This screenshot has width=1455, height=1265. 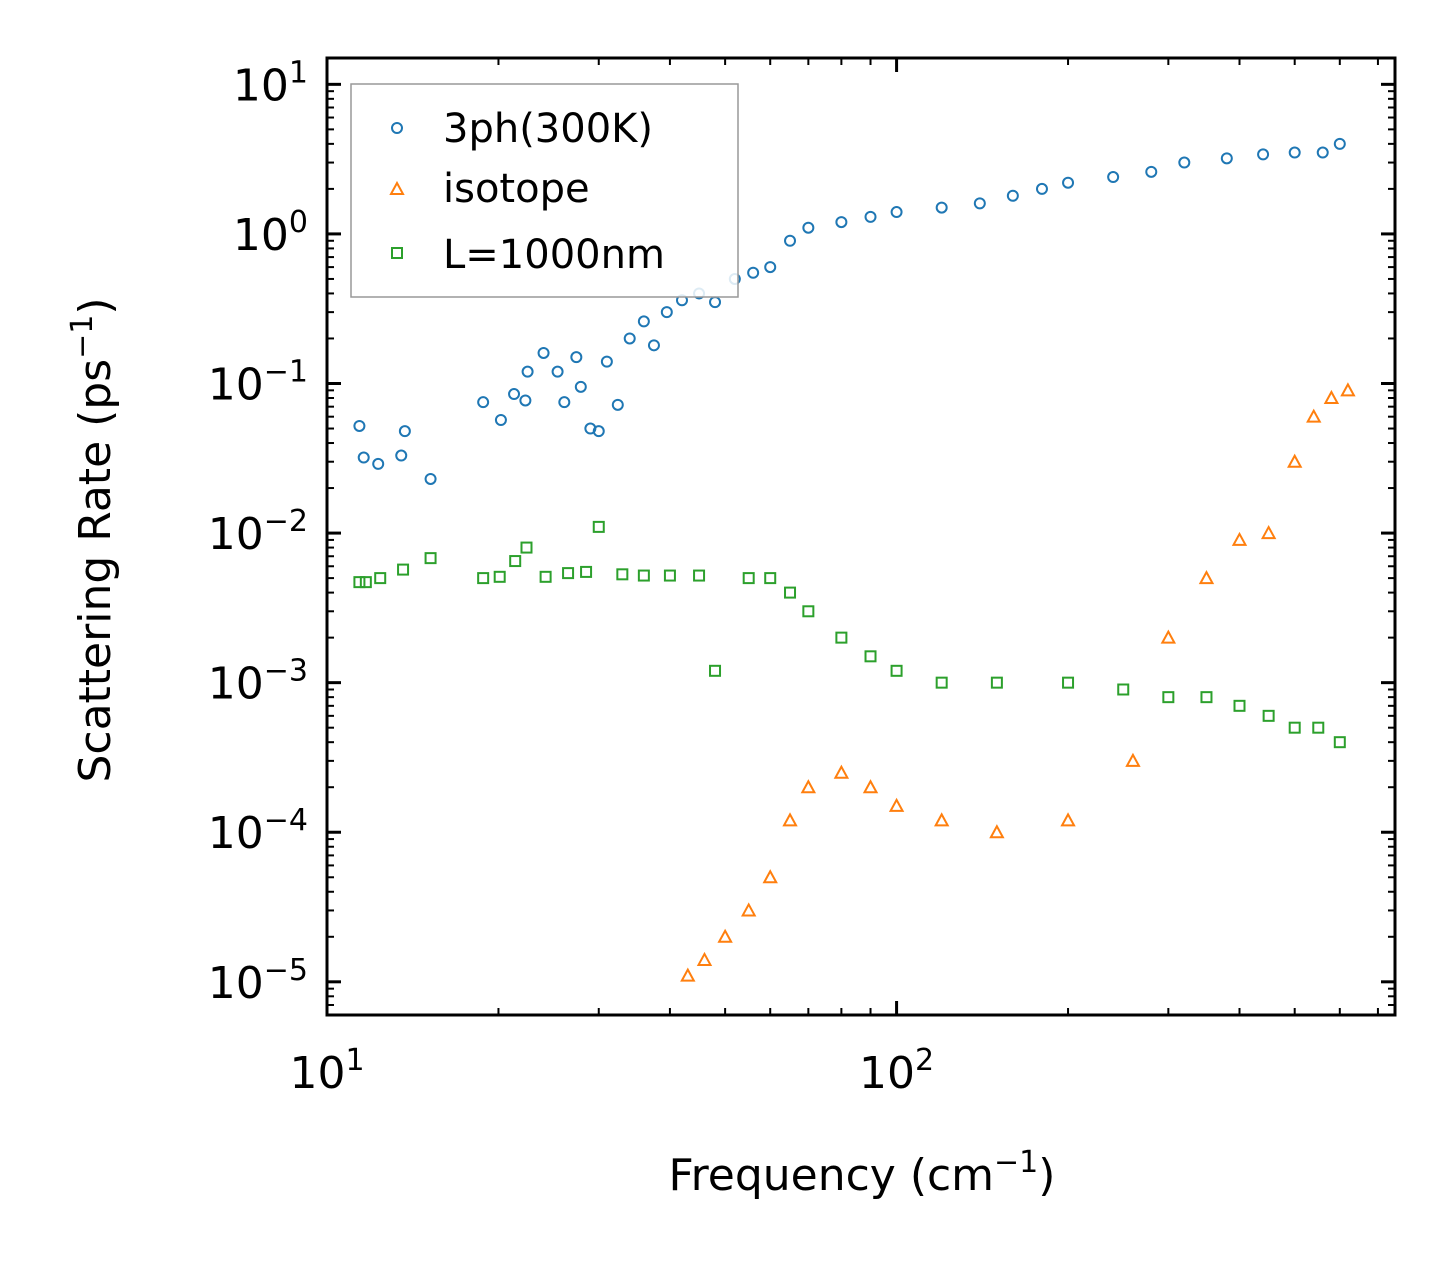 I want to click on y-tick-label: 10¹, so click(x=270, y=83).